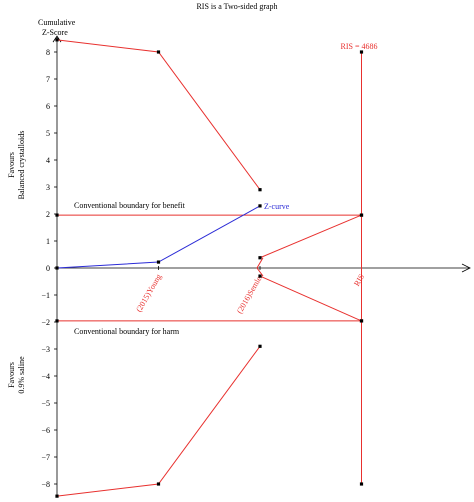  I want to click on favours-bottom-label: Favours 0.9% saline, so click(16, 375).